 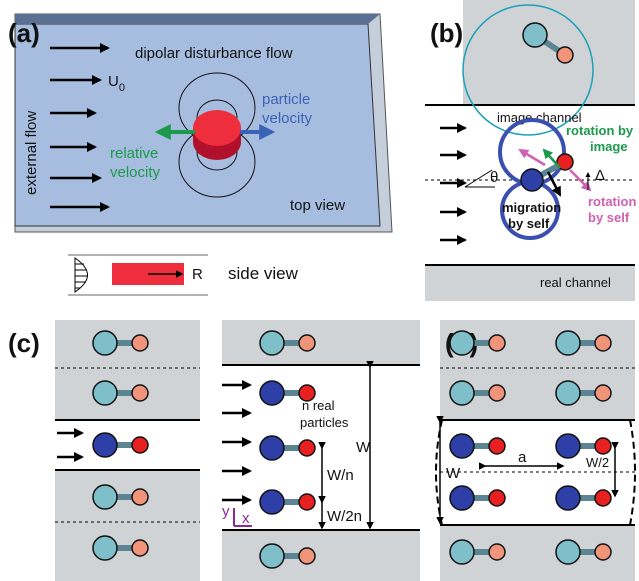 I want to click on label: real channel, so click(x=575, y=282).